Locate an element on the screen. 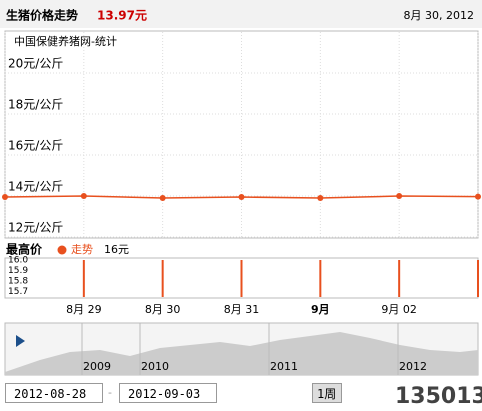  lower-label: 16元 is located at coordinates (116, 249).